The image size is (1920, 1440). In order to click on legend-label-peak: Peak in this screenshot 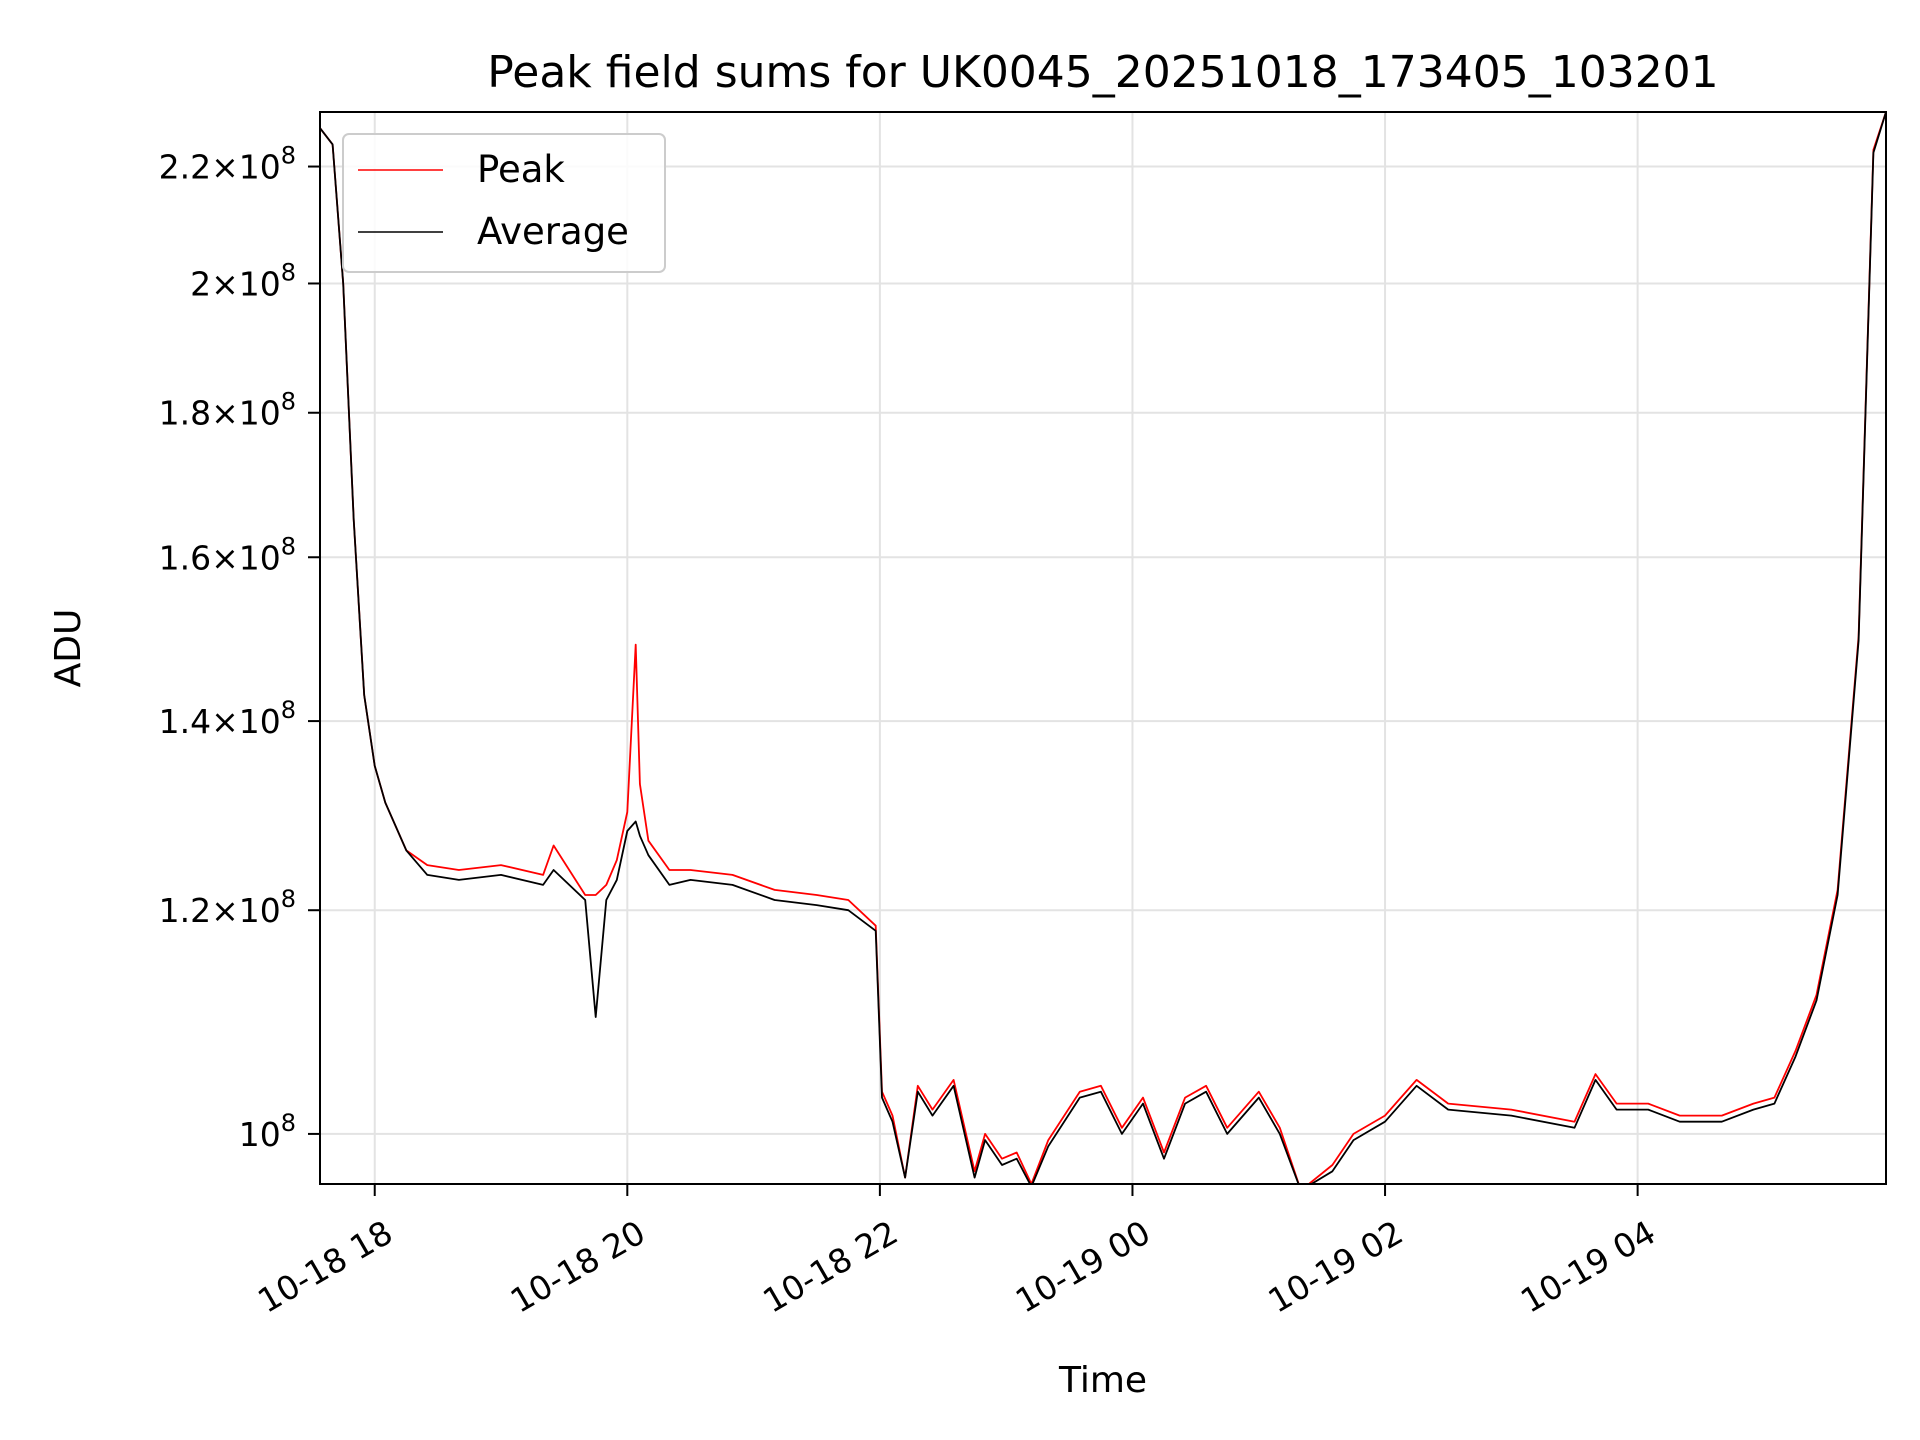, I will do `click(521, 169)`.